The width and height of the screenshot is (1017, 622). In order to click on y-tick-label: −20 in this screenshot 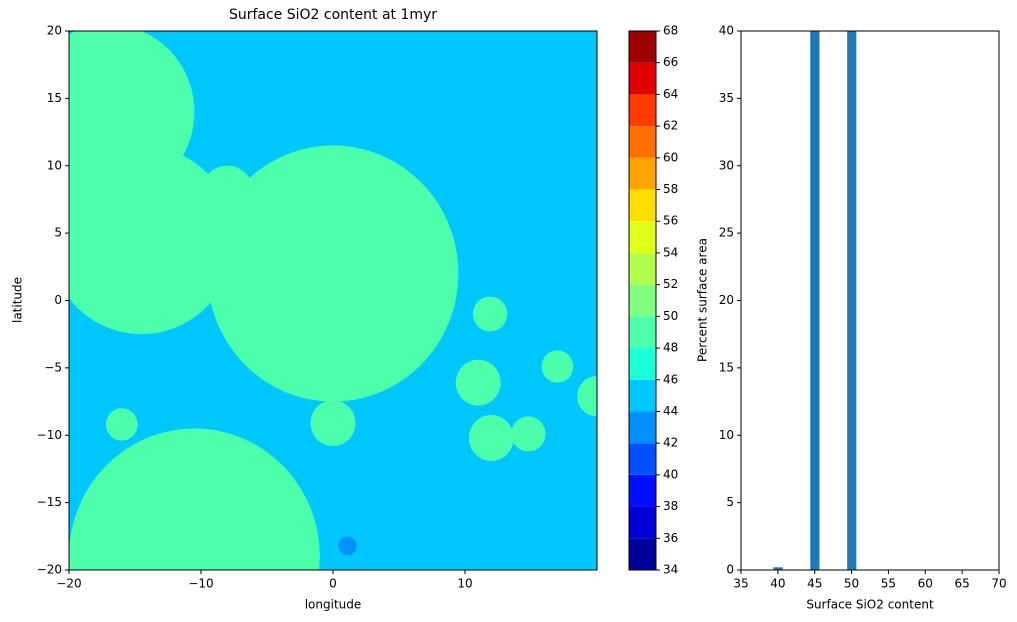, I will do `click(49, 570)`.